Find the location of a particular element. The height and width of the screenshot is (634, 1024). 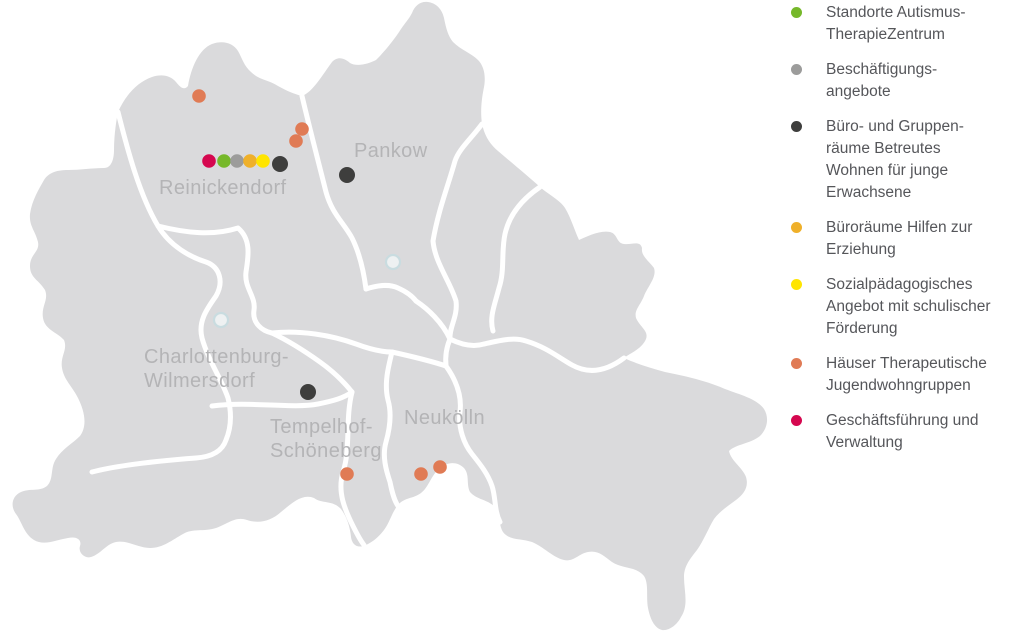

legend-label: Beschäftigungs-angebote is located at coordinates (882, 80).